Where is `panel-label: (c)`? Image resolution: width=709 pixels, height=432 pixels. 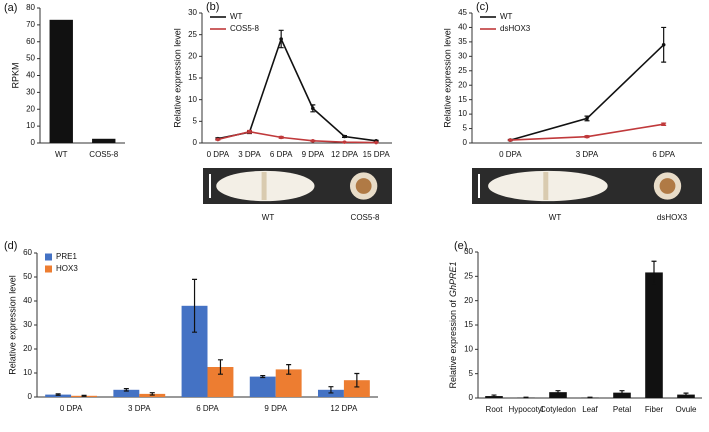 panel-label: (c) is located at coordinates (482, 7).